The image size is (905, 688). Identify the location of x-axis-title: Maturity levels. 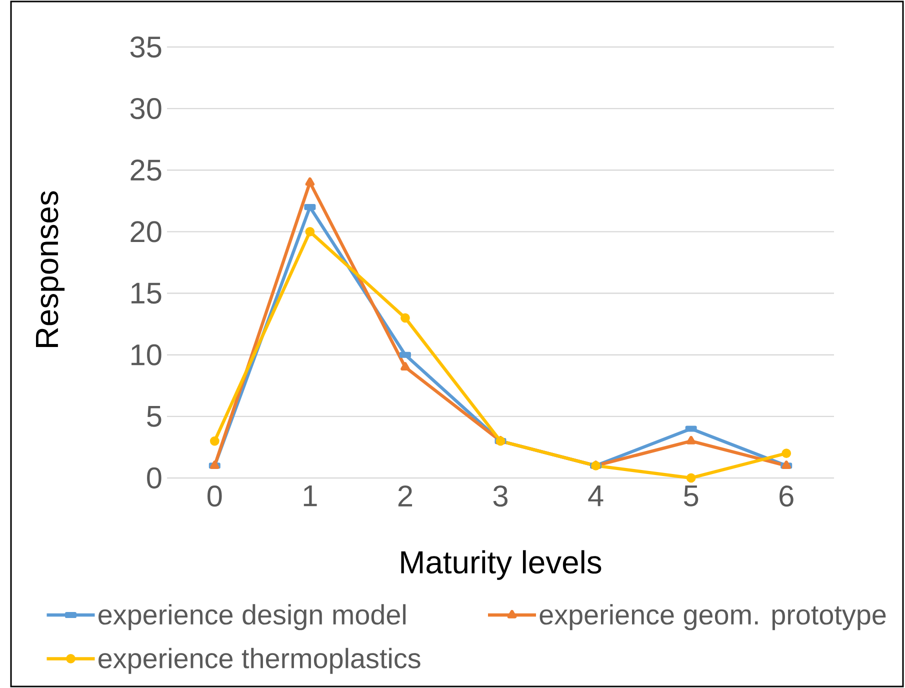
(501, 565).